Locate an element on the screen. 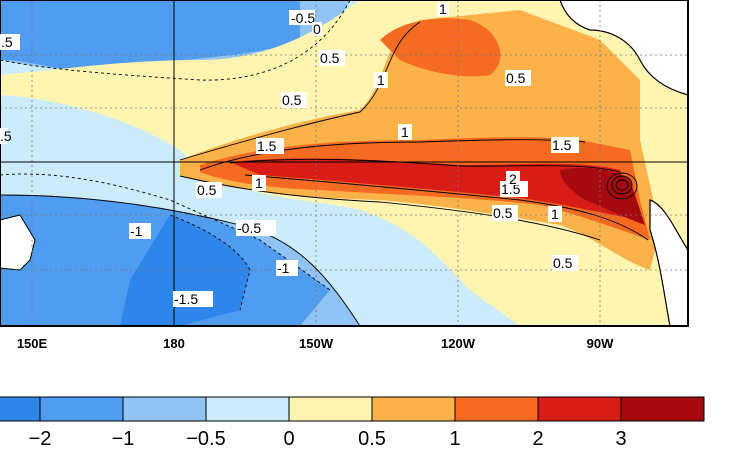 The height and width of the screenshot is (460, 736). contour-label: 0 is located at coordinates (317, 29).